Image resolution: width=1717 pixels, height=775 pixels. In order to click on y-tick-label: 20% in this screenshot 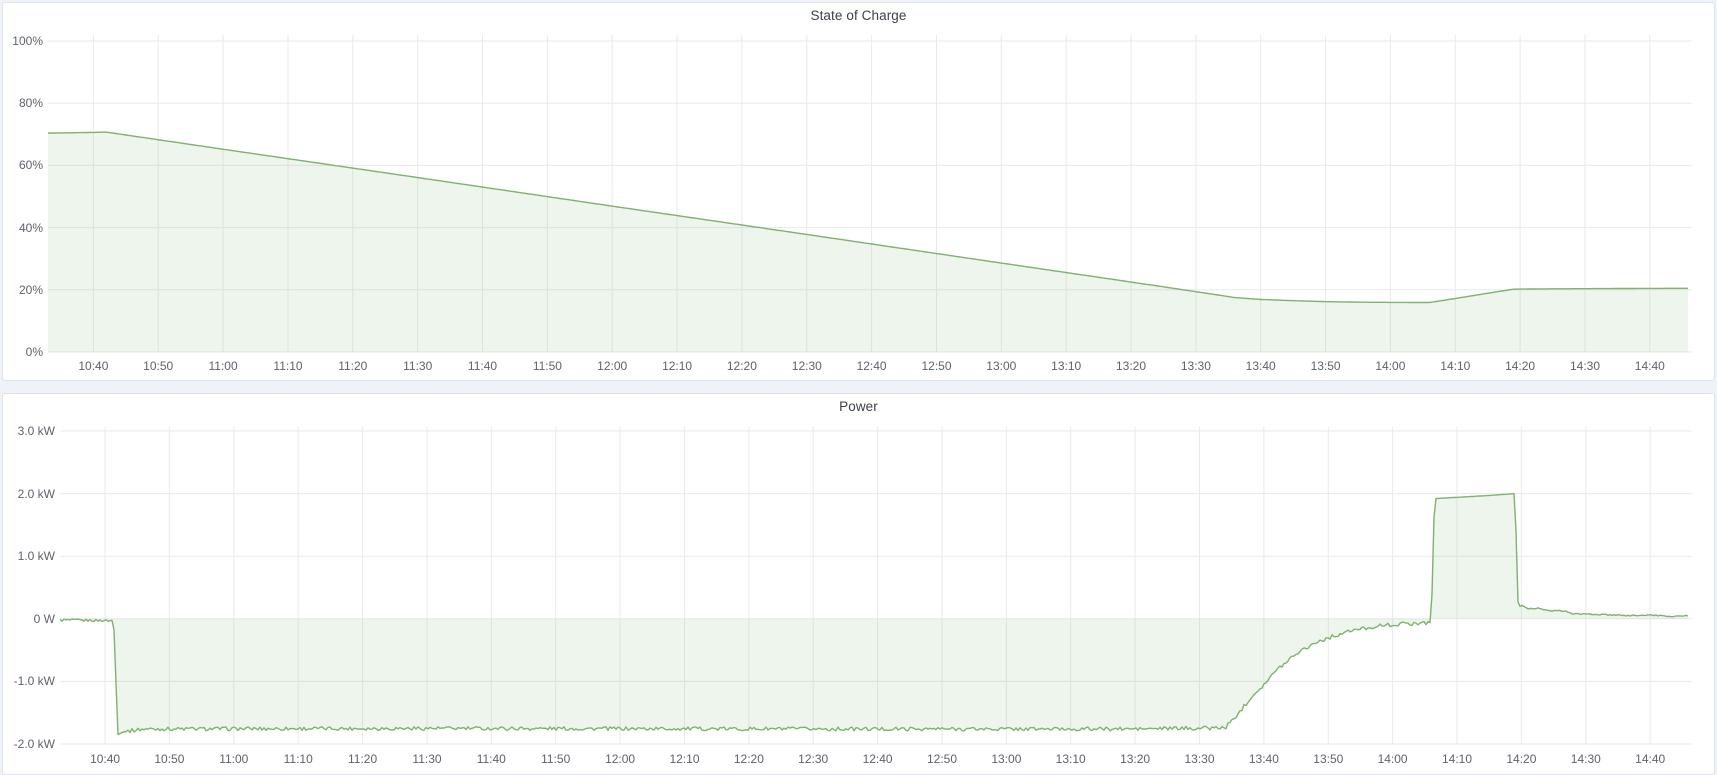, I will do `click(30, 289)`.